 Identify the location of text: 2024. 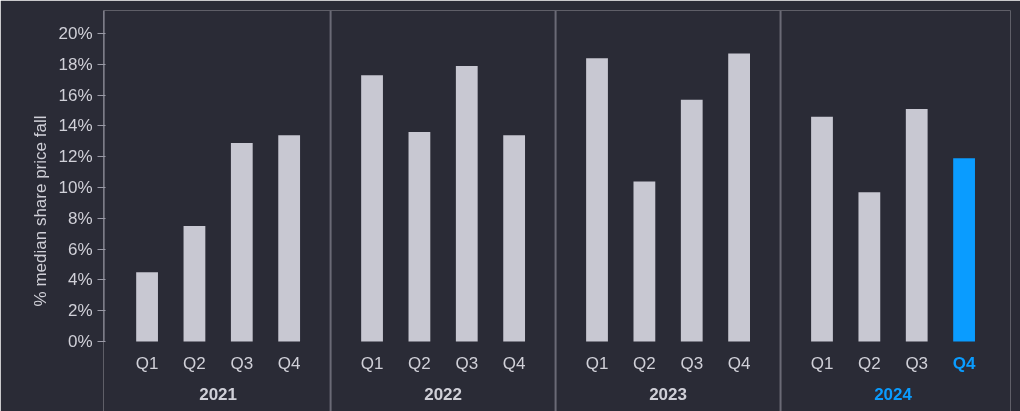
(893, 394).